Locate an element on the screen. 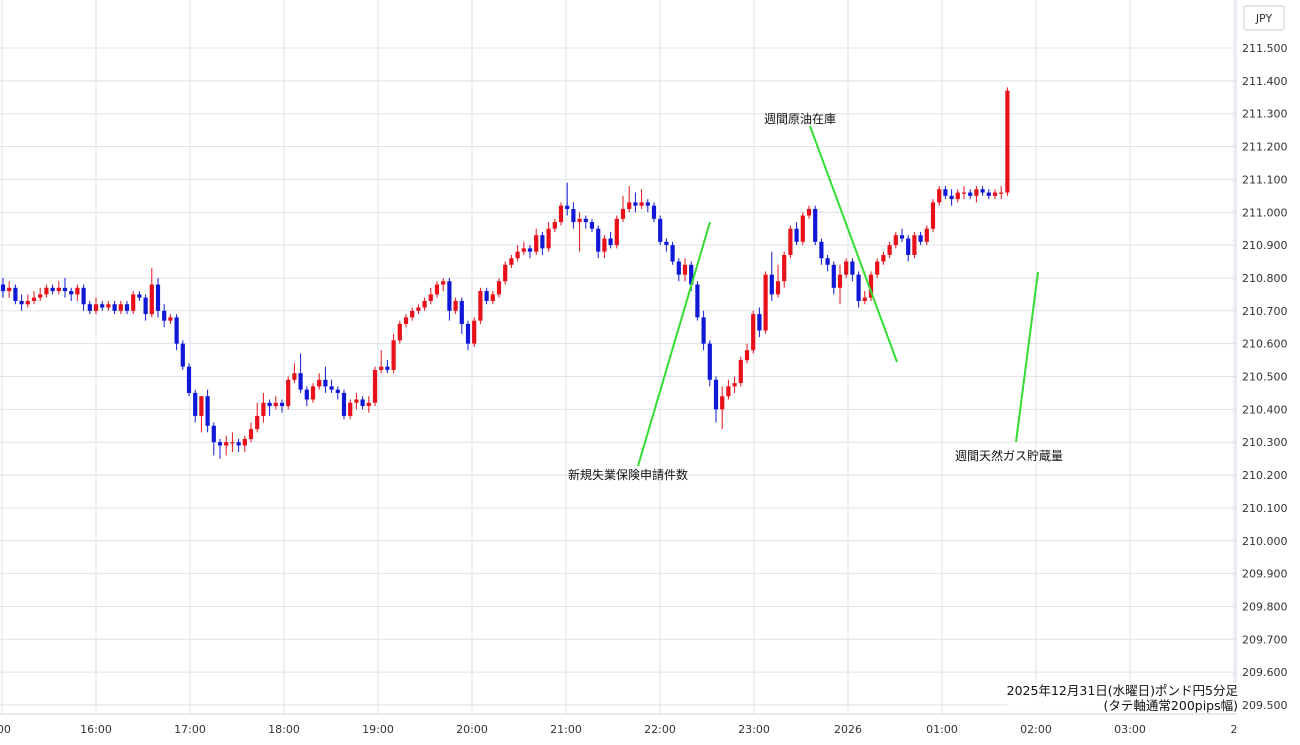  y-tick-label: 210.000 is located at coordinates (1265, 541).